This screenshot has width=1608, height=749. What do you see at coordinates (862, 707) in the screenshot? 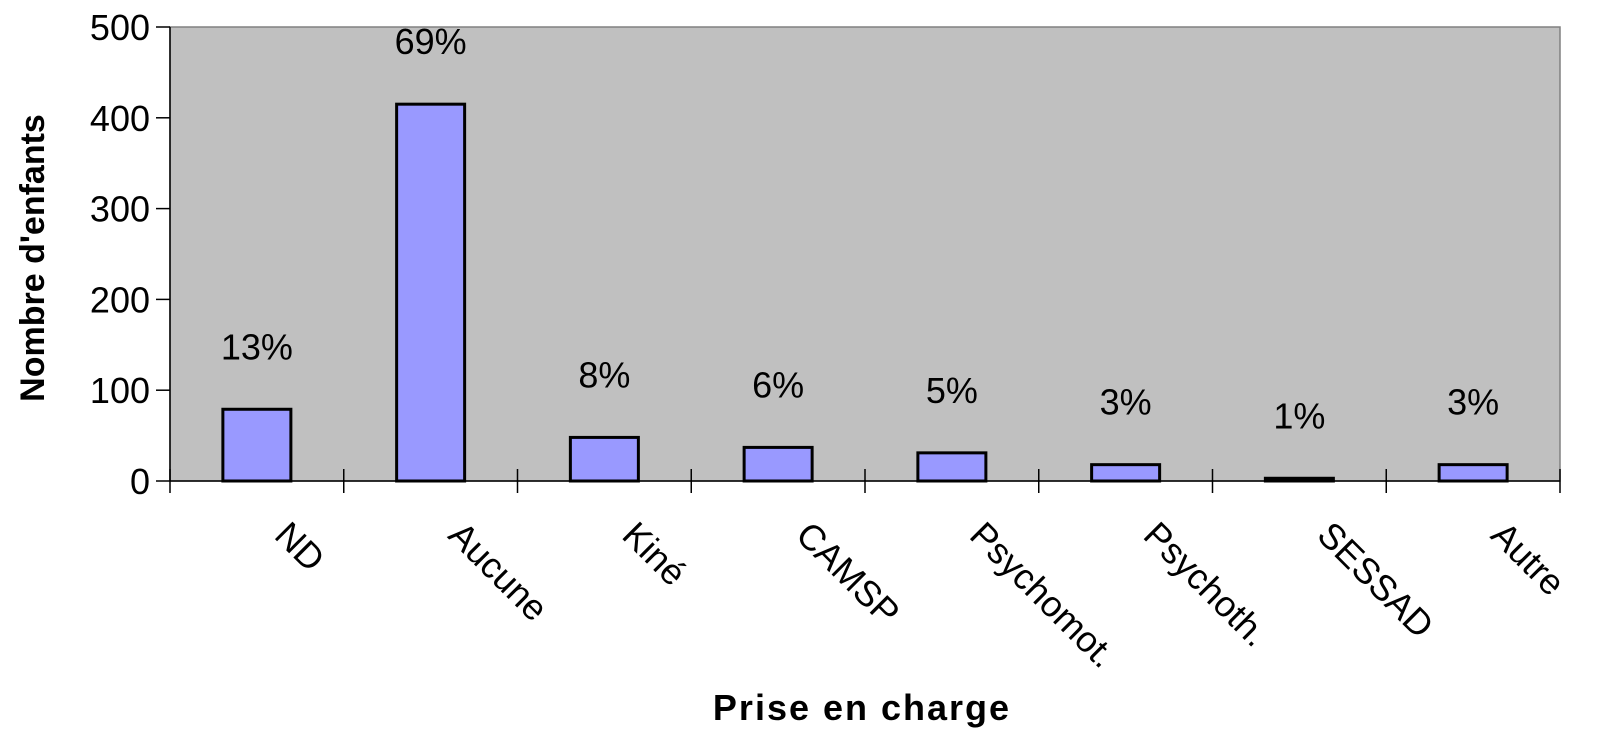
I see `x-axis-title: Prise en charge` at bounding box center [862, 707].